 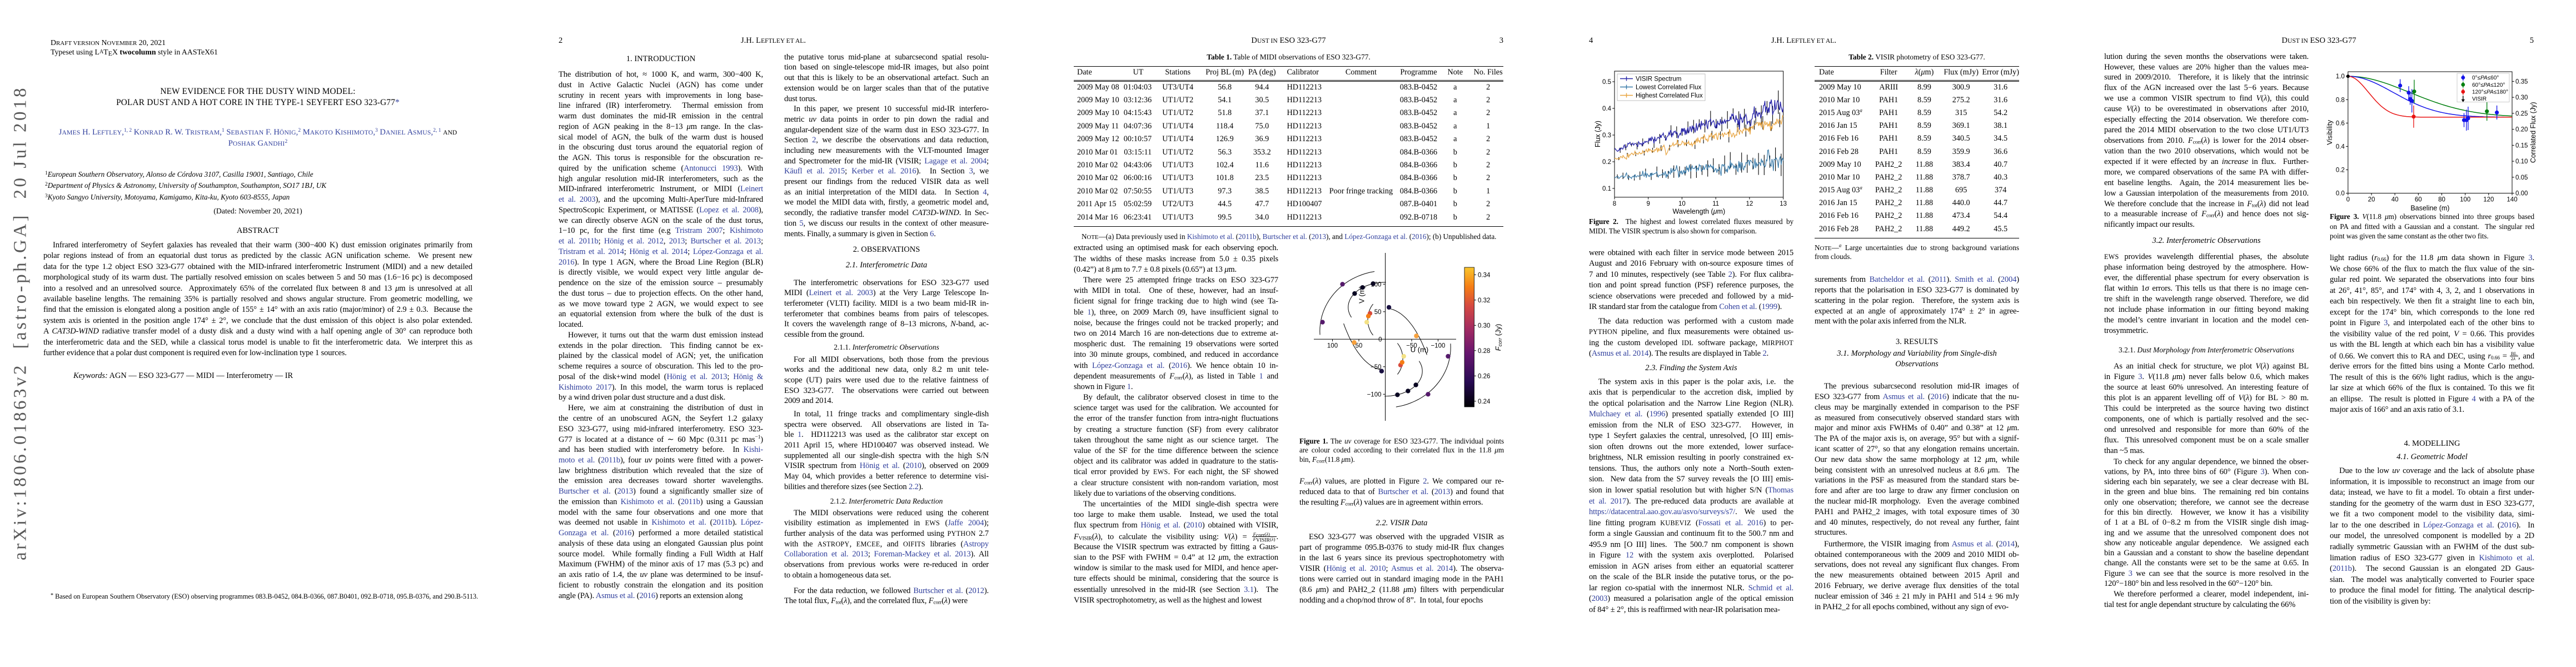 What do you see at coordinates (1598, 134) in the screenshot?
I see `svg-text: Flux (Jy)` at bounding box center [1598, 134].